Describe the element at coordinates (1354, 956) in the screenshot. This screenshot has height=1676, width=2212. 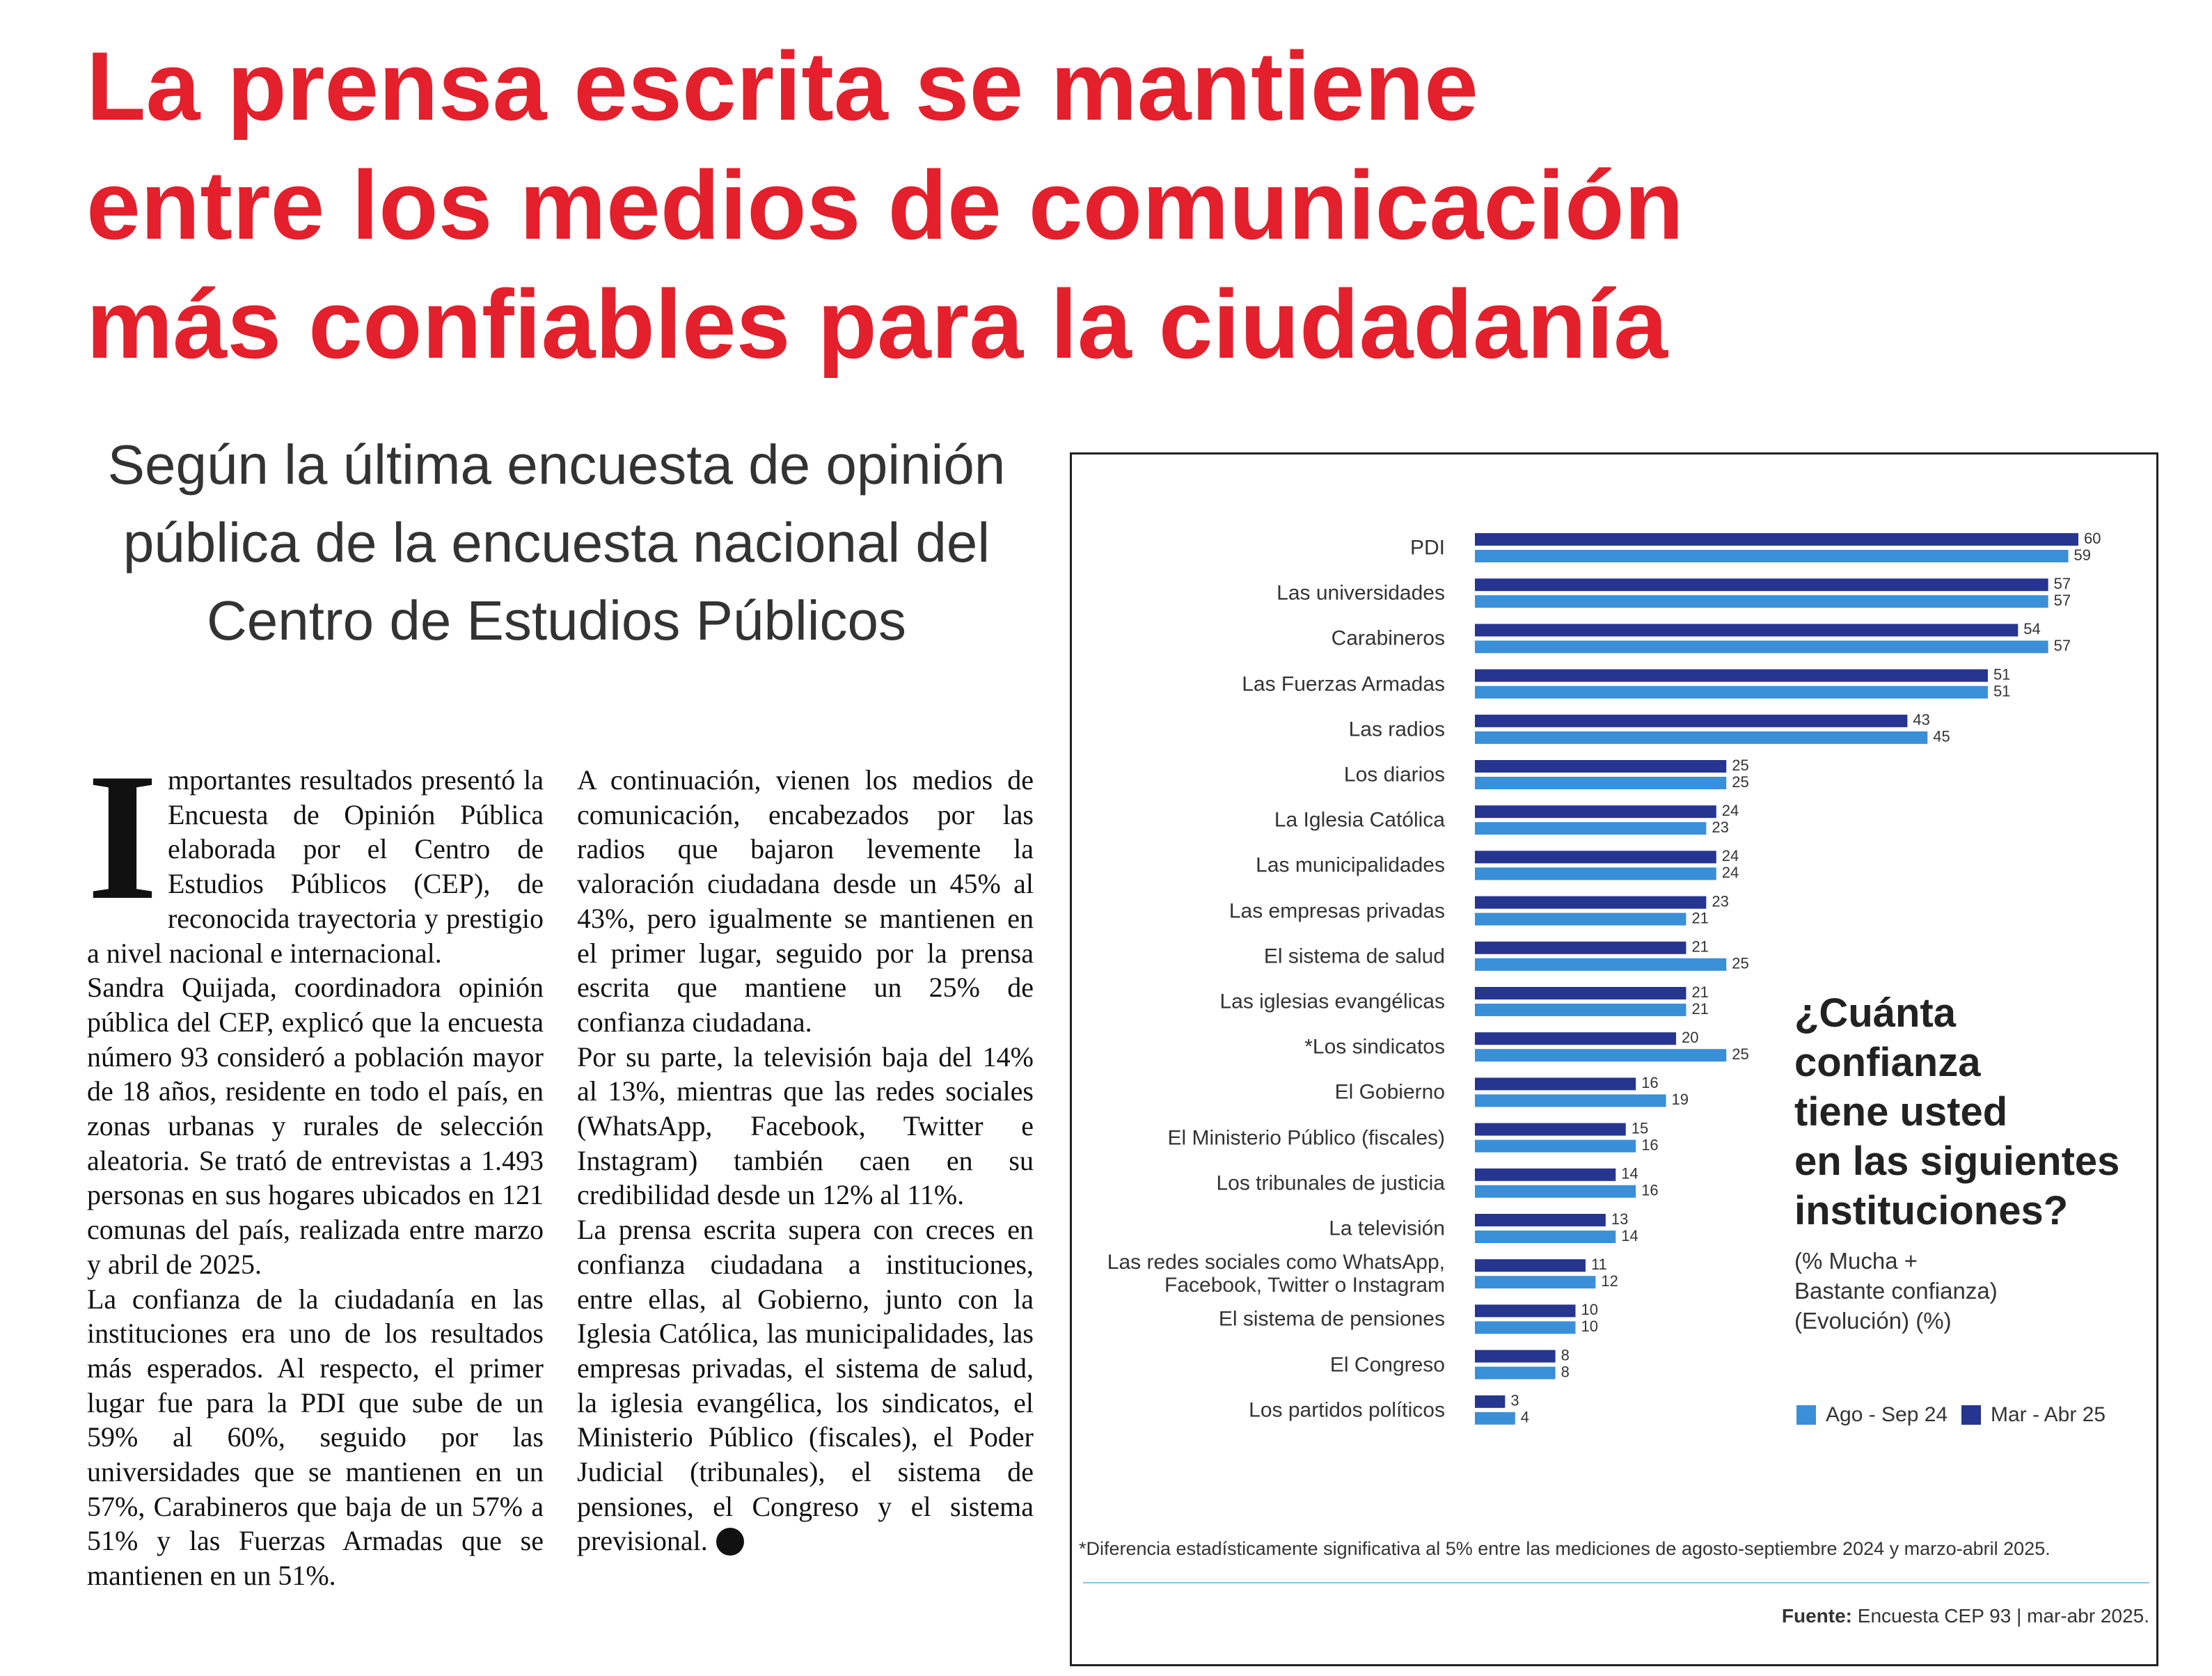
I see `category-label: El sistema de salud` at that location.